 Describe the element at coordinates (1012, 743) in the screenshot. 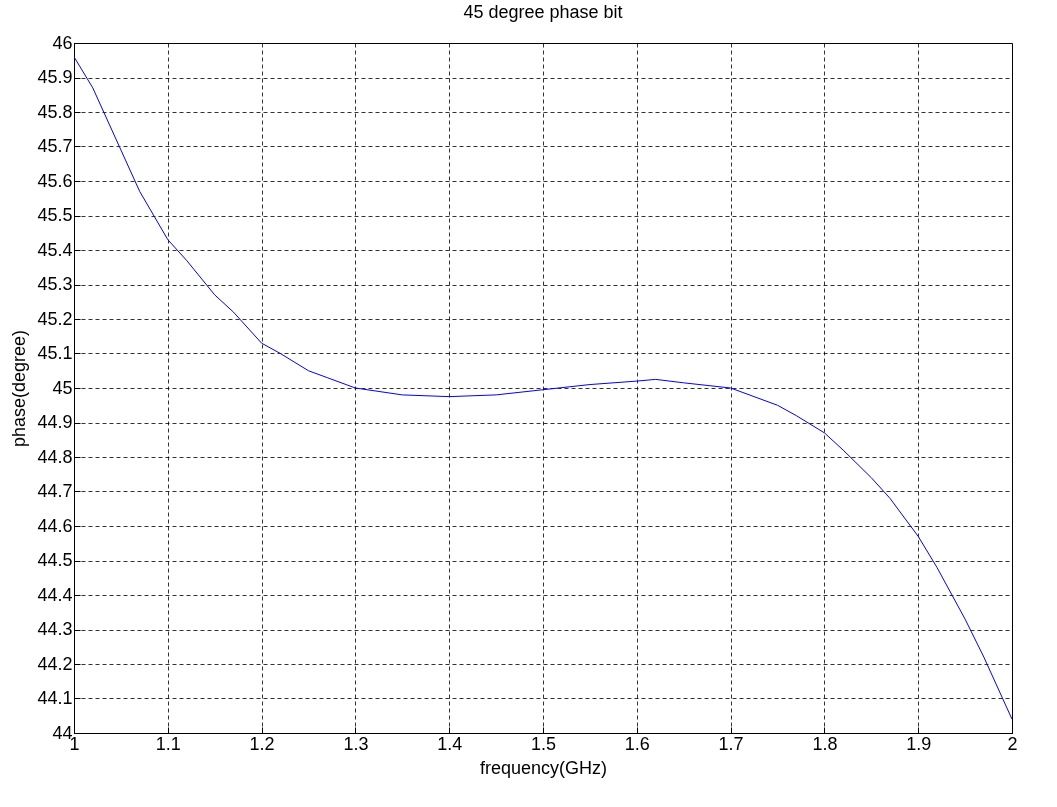

I see `x-tick-label: 2` at that location.